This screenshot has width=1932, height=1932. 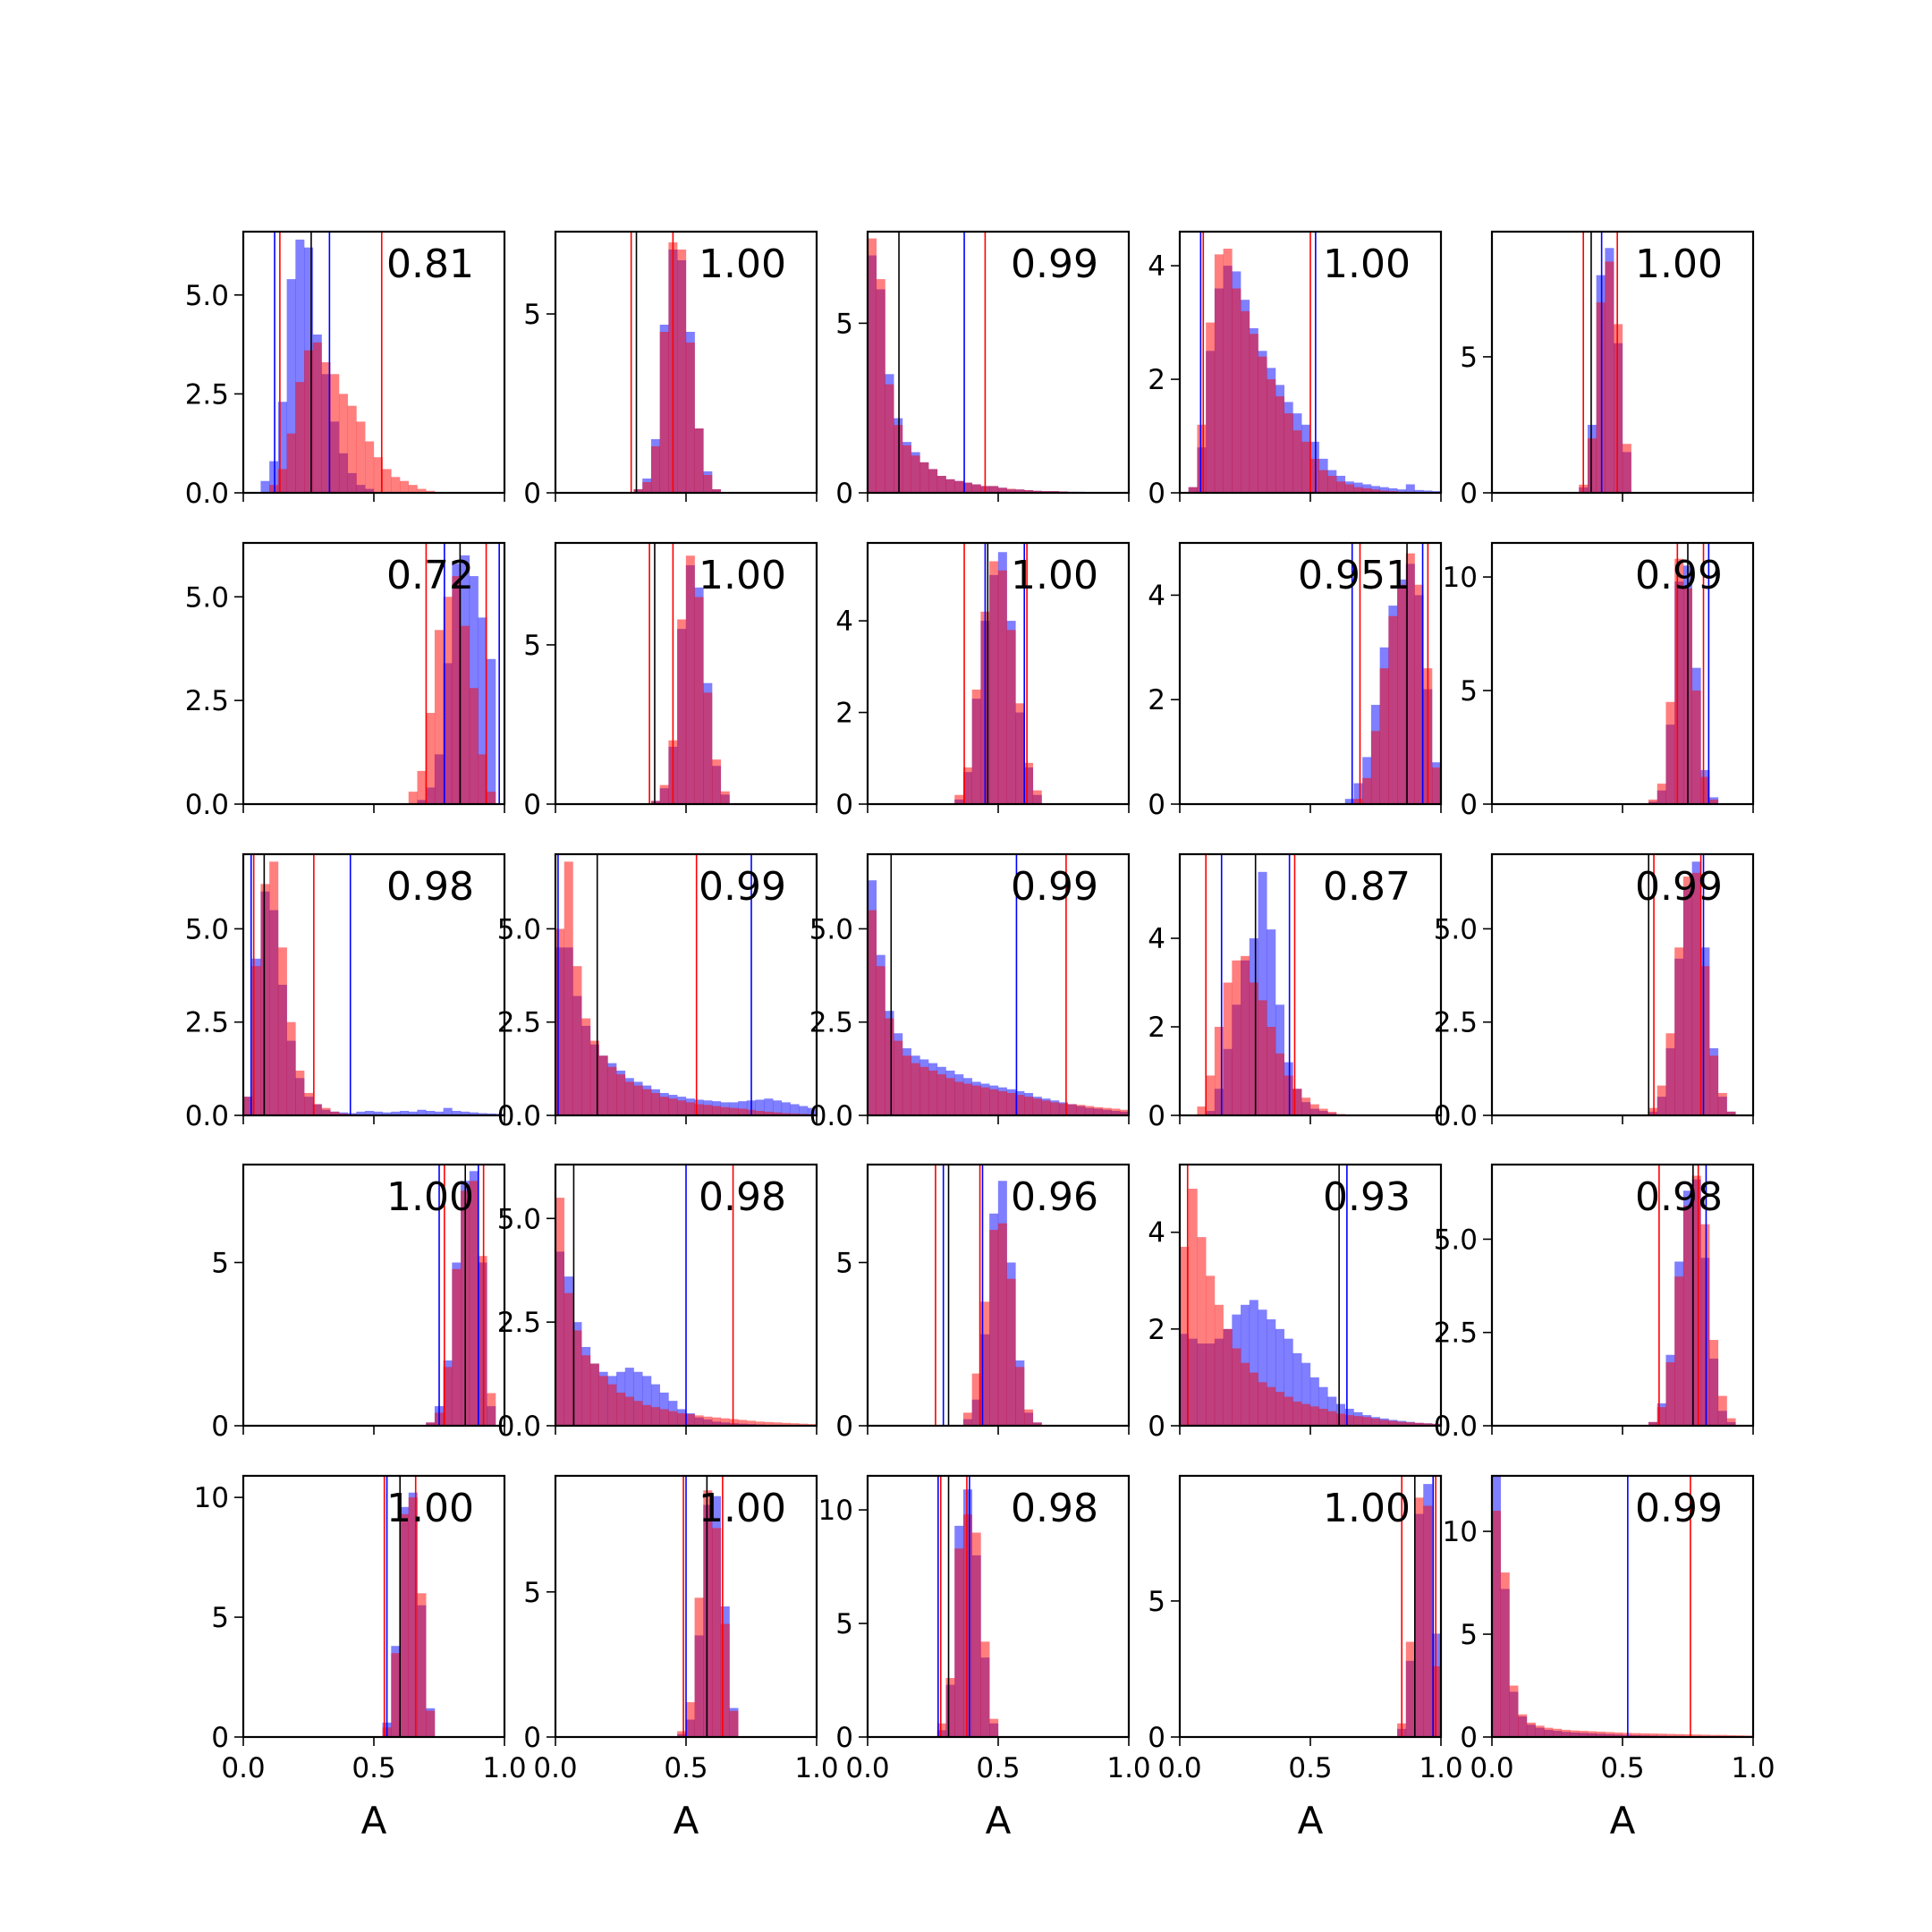 What do you see at coordinates (1156, 1116) in the screenshot?
I see `y-tick-label: 0` at bounding box center [1156, 1116].